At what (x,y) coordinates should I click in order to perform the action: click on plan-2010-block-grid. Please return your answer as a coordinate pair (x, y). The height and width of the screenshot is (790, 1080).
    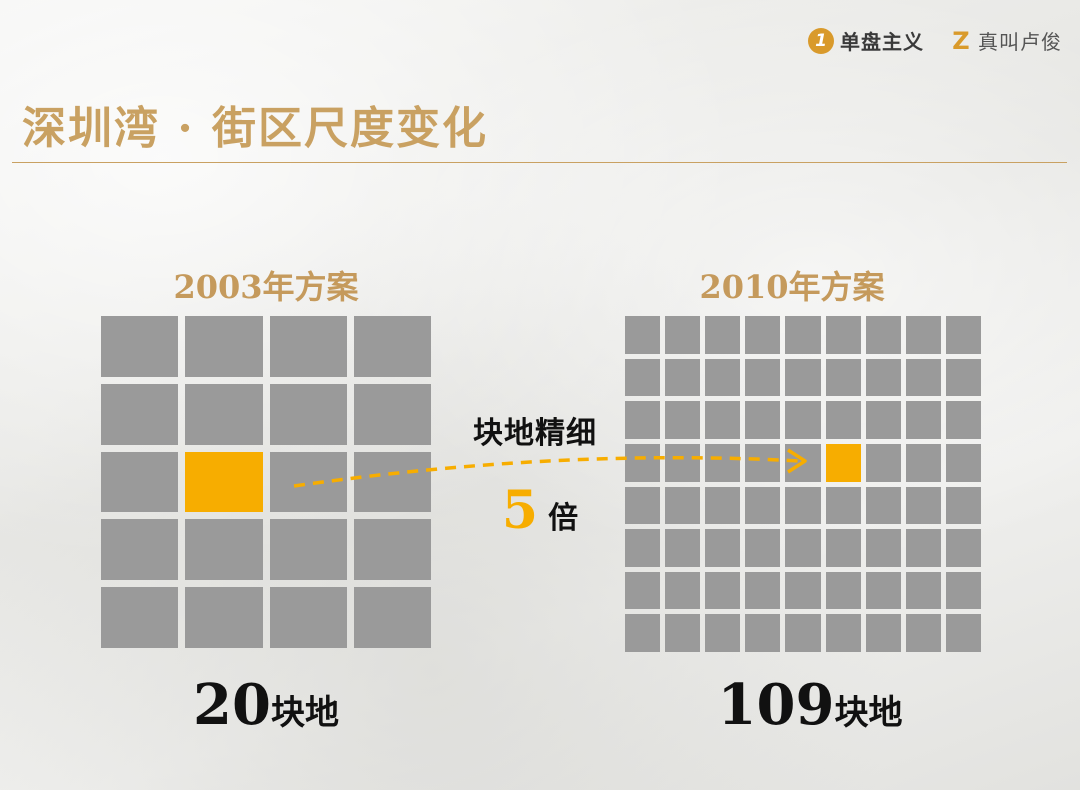
    Looking at the image, I should click on (803, 484).